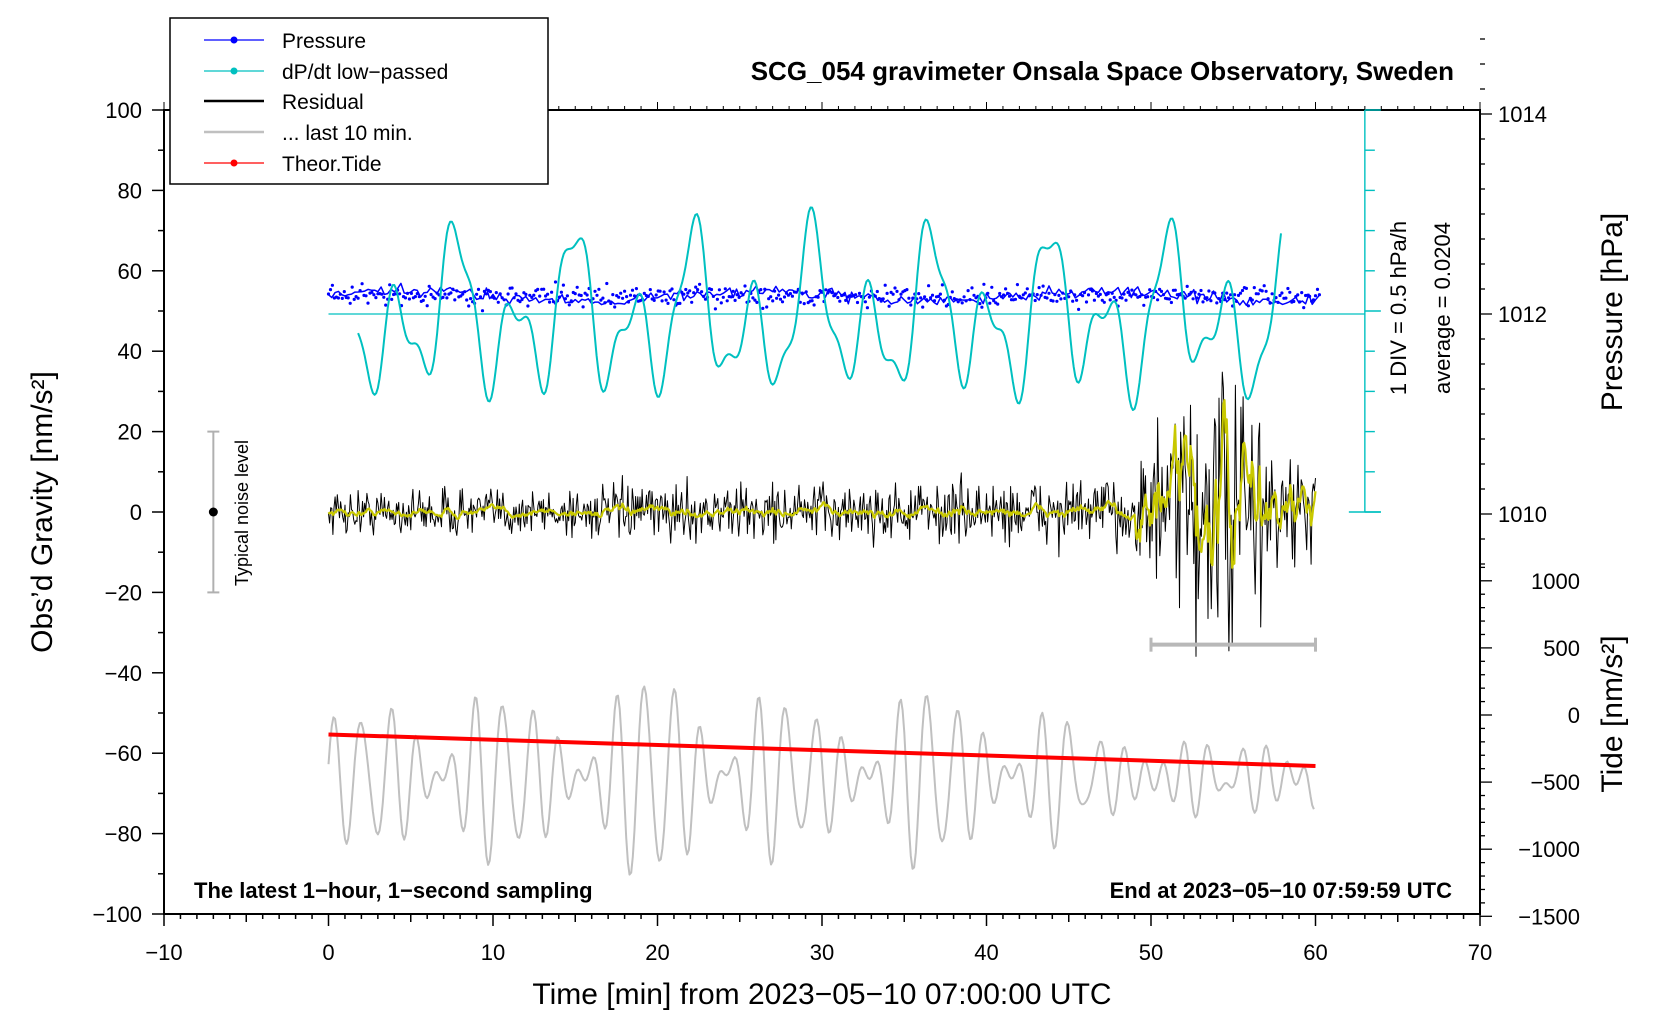  Describe the element at coordinates (822, 750) in the screenshot. I see `series-theor-tide` at that location.